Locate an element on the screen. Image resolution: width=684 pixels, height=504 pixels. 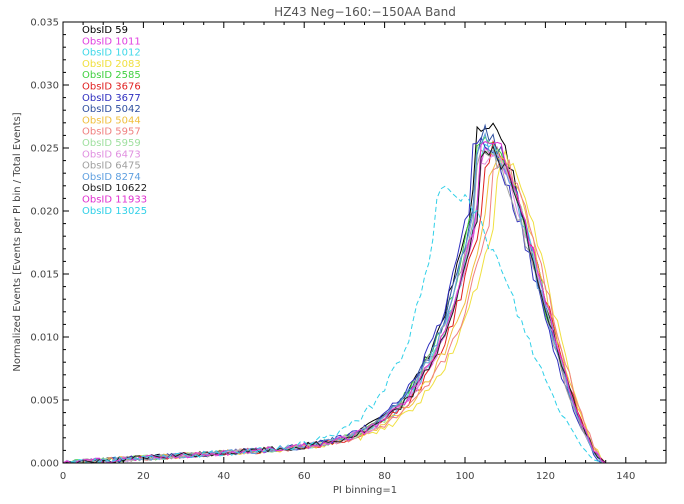
legend-entry: ObsID 10622 is located at coordinates (114, 188).